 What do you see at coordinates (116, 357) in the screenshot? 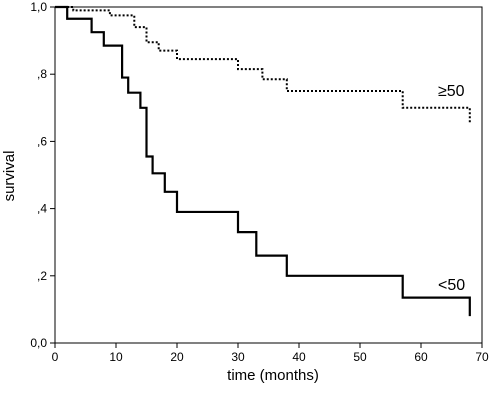
I see `x-tick-label: 10` at bounding box center [116, 357].